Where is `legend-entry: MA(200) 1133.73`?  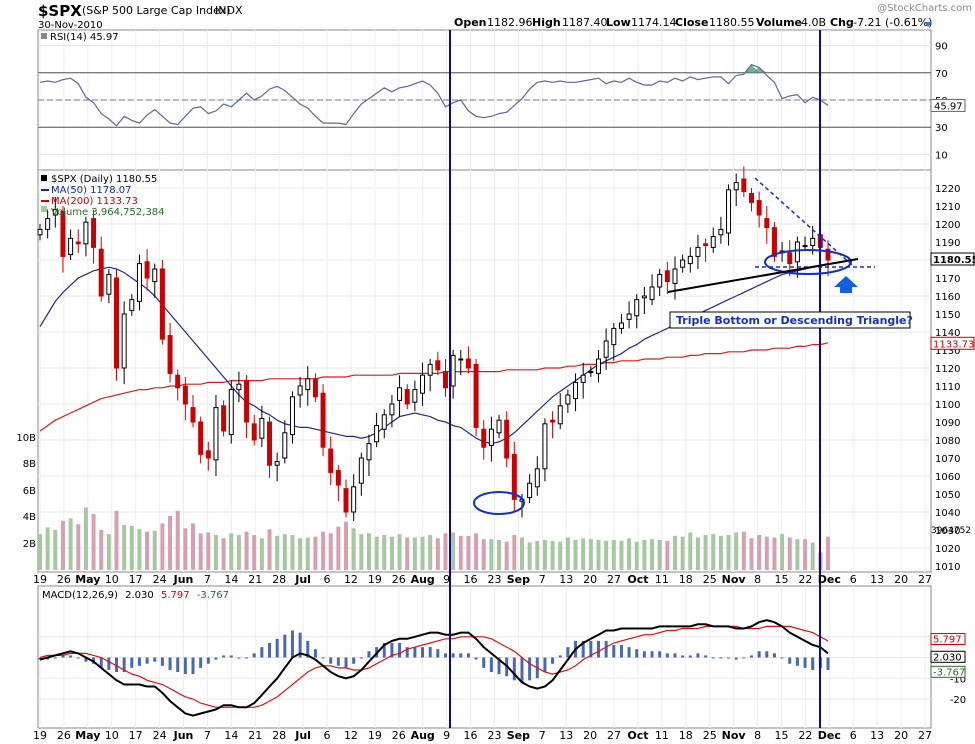 legend-entry: MA(200) 1133.73 is located at coordinates (94, 201).